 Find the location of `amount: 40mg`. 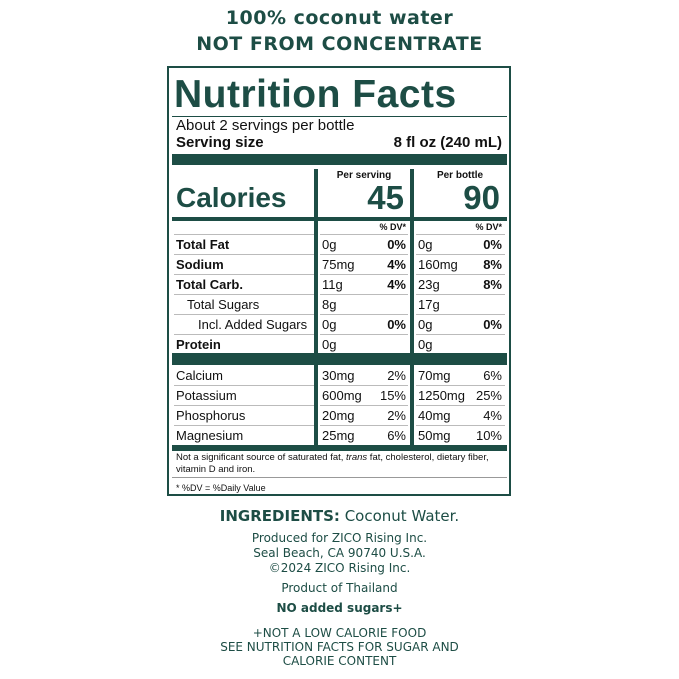

amount: 40mg is located at coordinates (434, 415).